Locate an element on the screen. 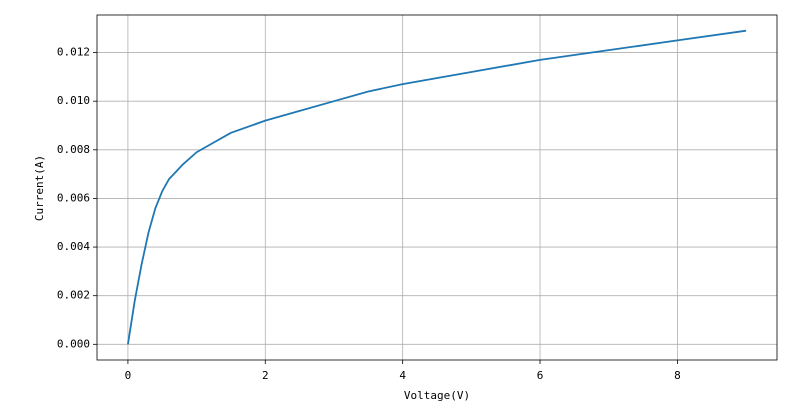  y-tick-label: 0.002 is located at coordinates (73, 295).